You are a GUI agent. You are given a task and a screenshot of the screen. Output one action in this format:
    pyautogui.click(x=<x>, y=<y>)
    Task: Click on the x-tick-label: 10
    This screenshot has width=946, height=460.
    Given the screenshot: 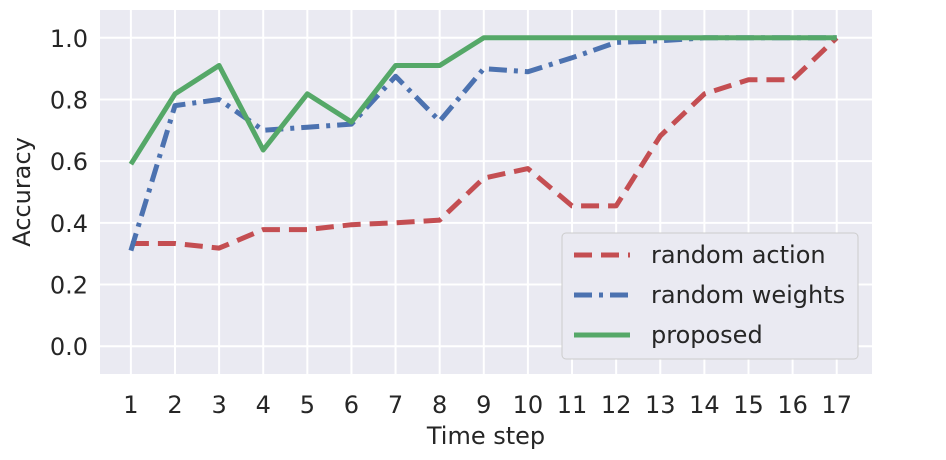 What is the action you would take?
    pyautogui.click(x=528, y=405)
    